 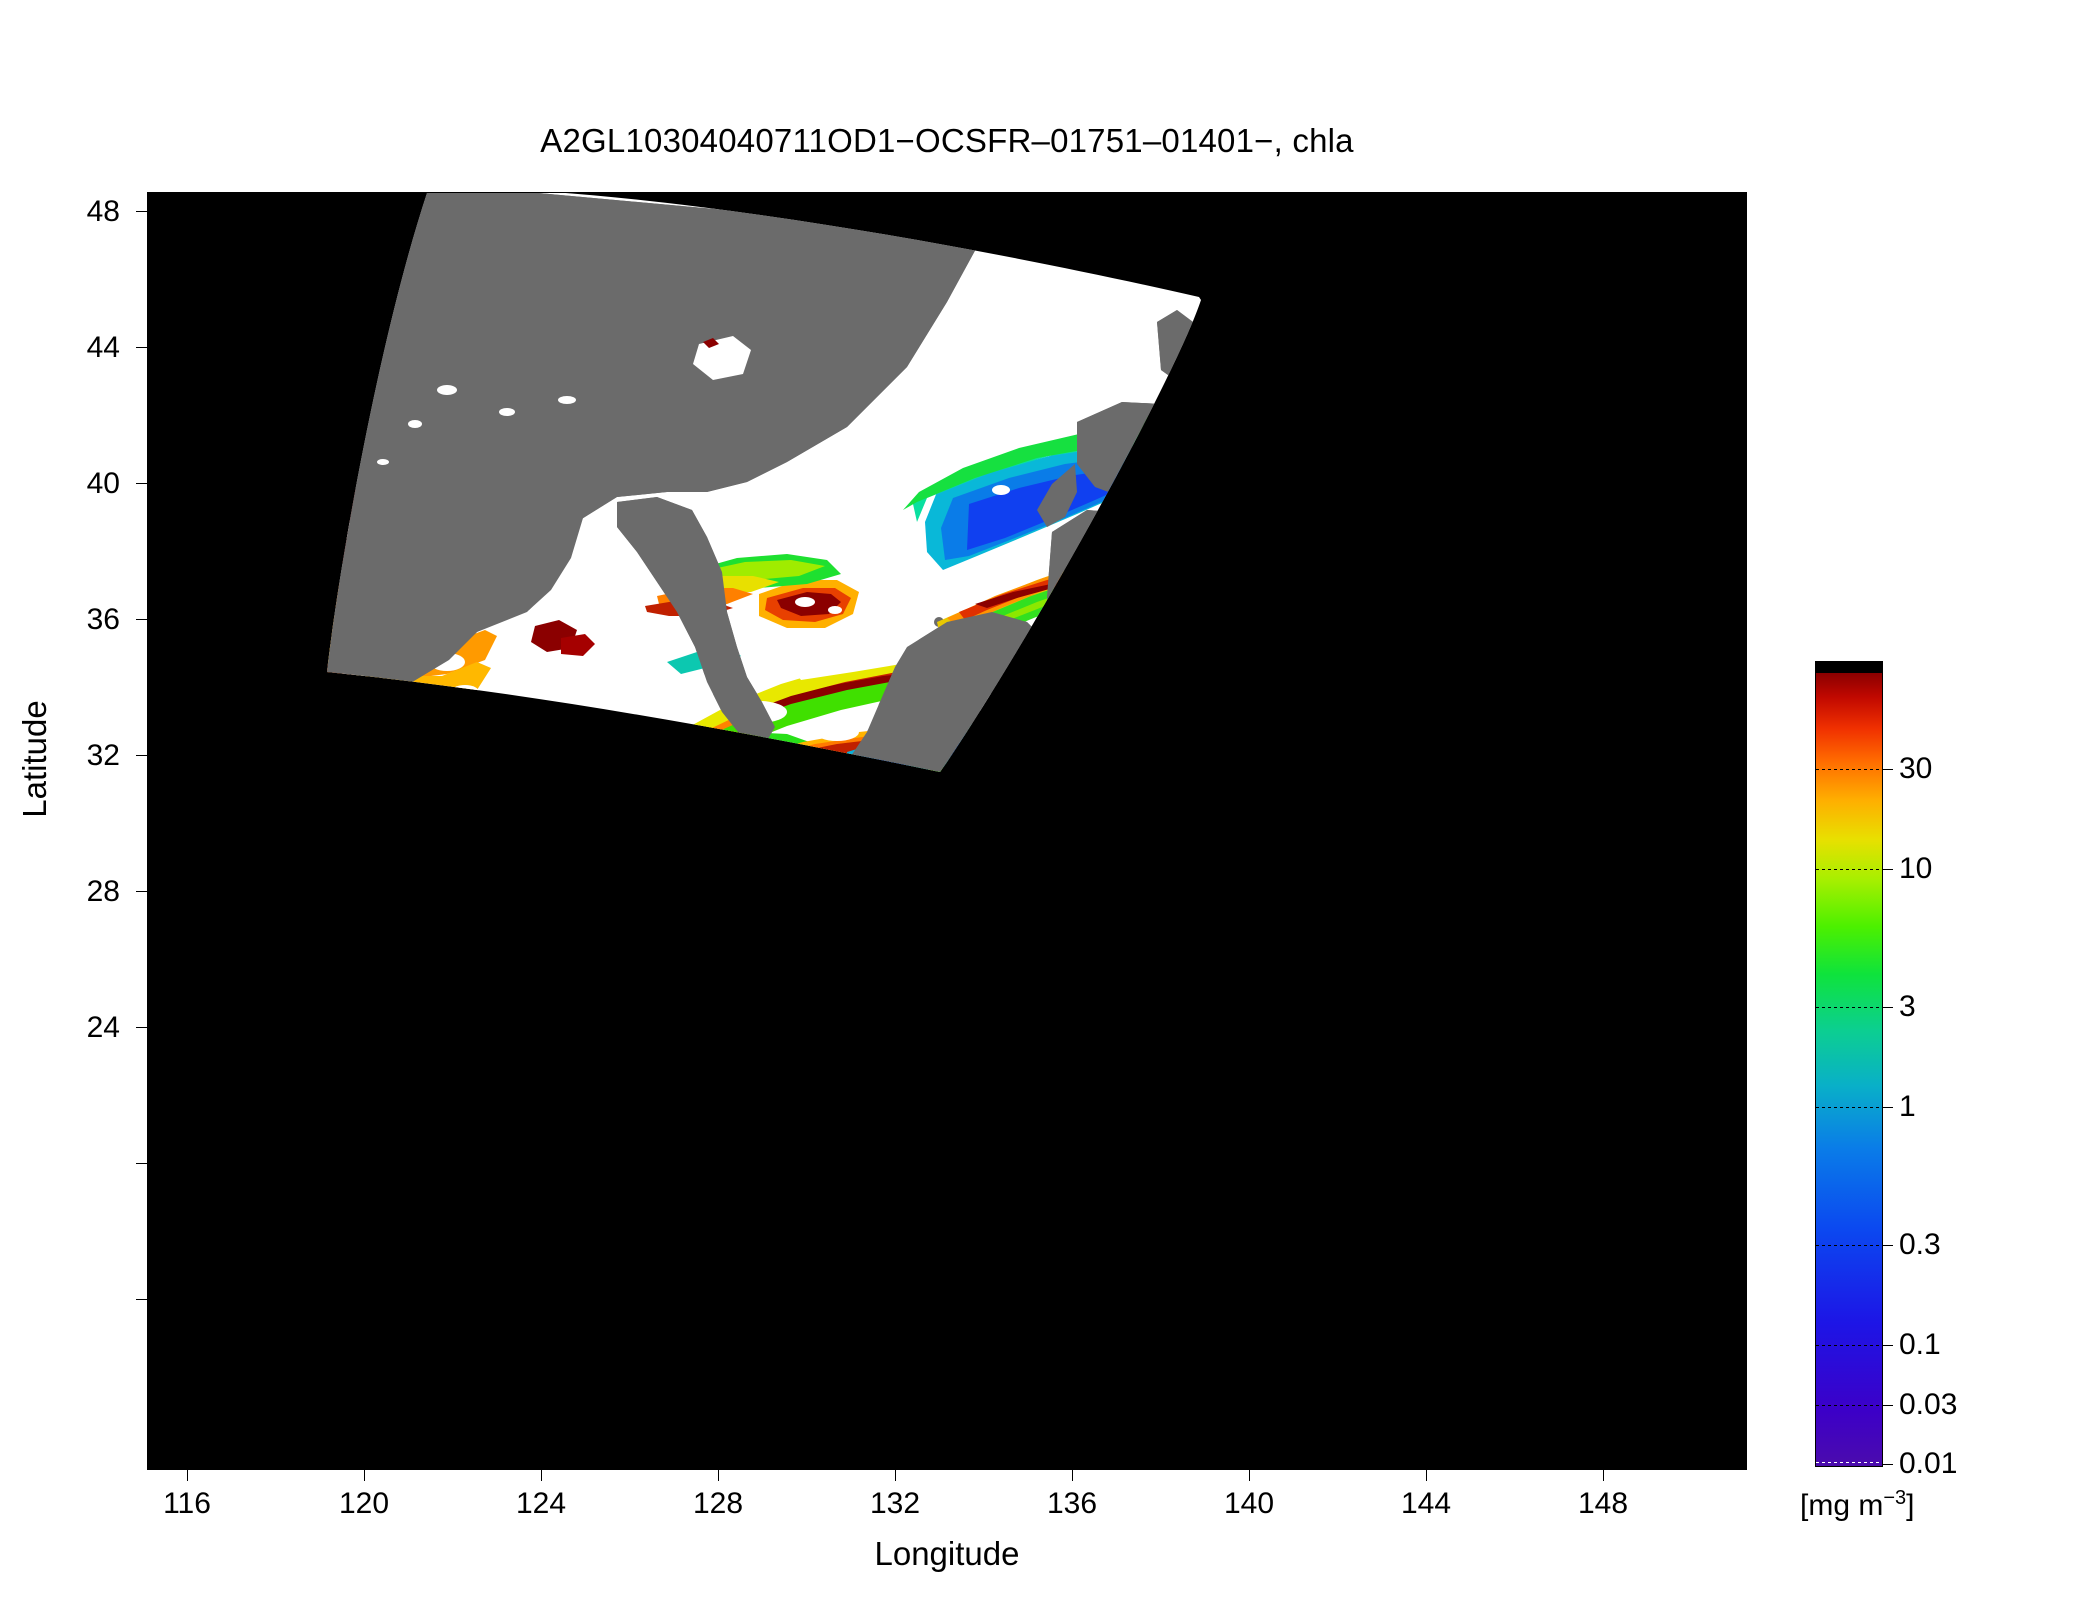 What do you see at coordinates (1928, 1404) in the screenshot?
I see `colorbar-tick-label: 0.03` at bounding box center [1928, 1404].